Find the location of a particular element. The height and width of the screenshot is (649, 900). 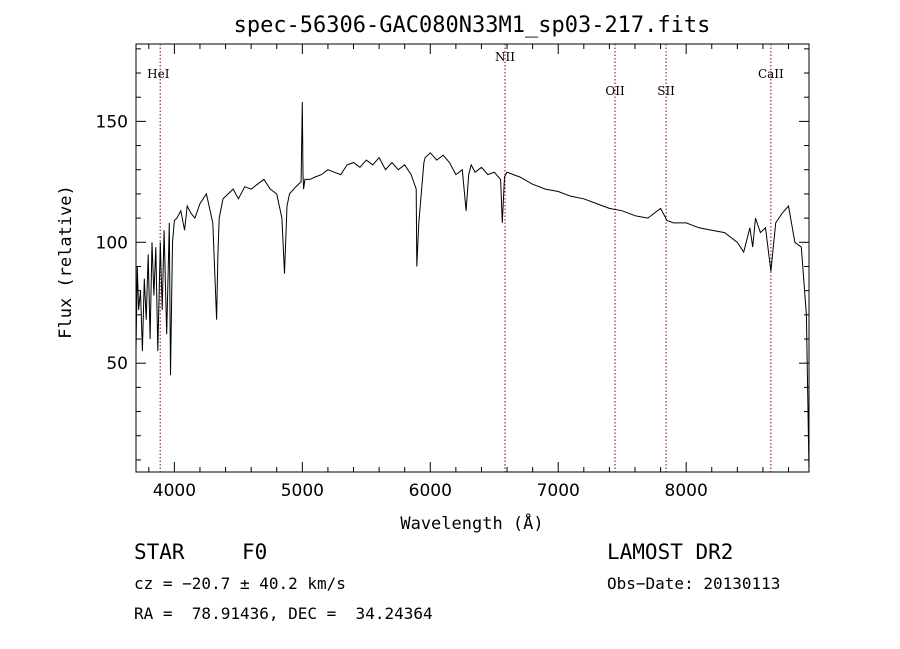

y-tick-label: 50 is located at coordinates (117, 364).